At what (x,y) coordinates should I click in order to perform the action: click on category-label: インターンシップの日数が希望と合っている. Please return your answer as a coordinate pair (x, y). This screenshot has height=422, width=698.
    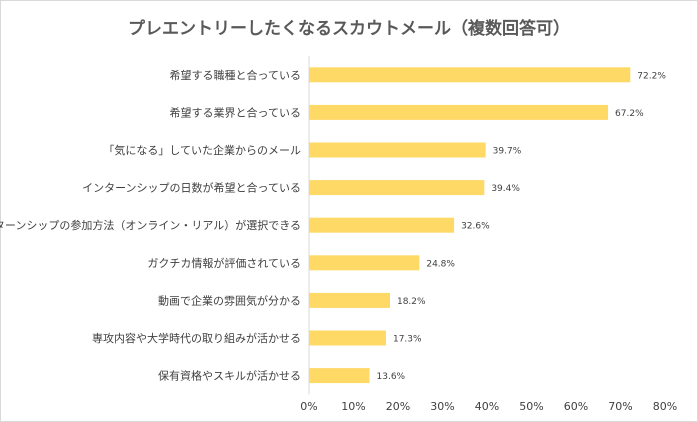
    Looking at the image, I should click on (191, 188).